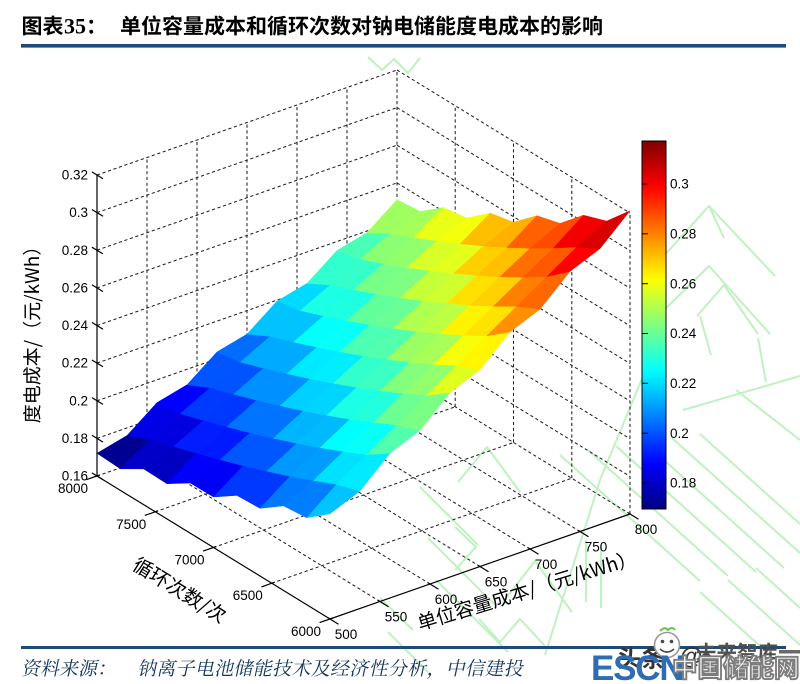  Describe the element at coordinates (306, 631) in the screenshot. I see `svg-text: 6000` at that location.